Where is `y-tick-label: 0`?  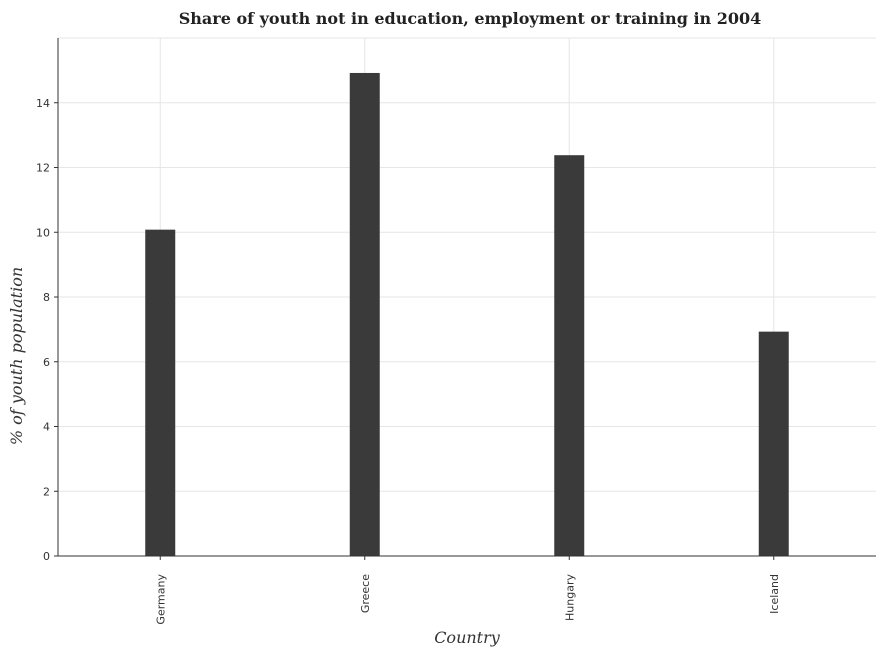
y-tick-label: 0 is located at coordinates (46, 556).